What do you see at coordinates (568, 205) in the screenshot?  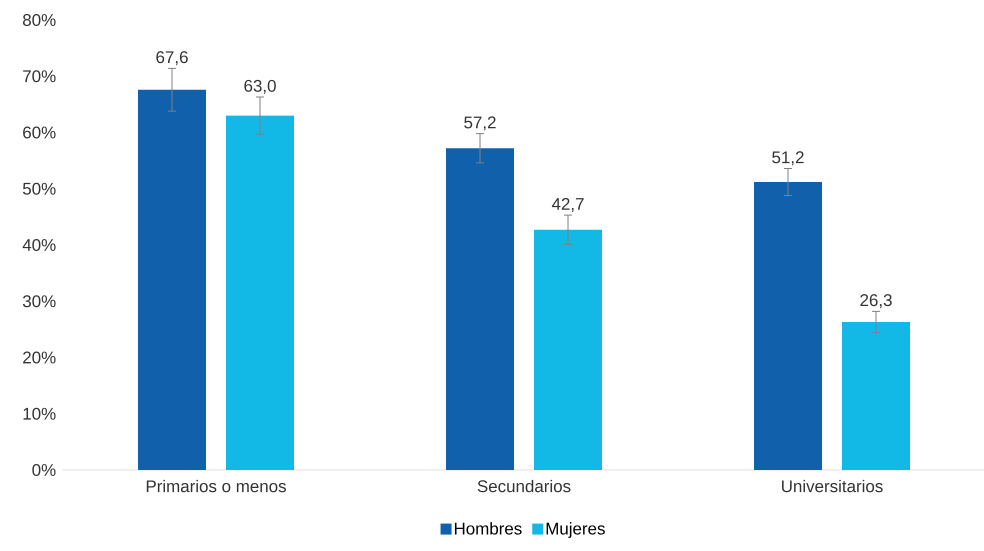 I see `data-label: 42,7` at bounding box center [568, 205].